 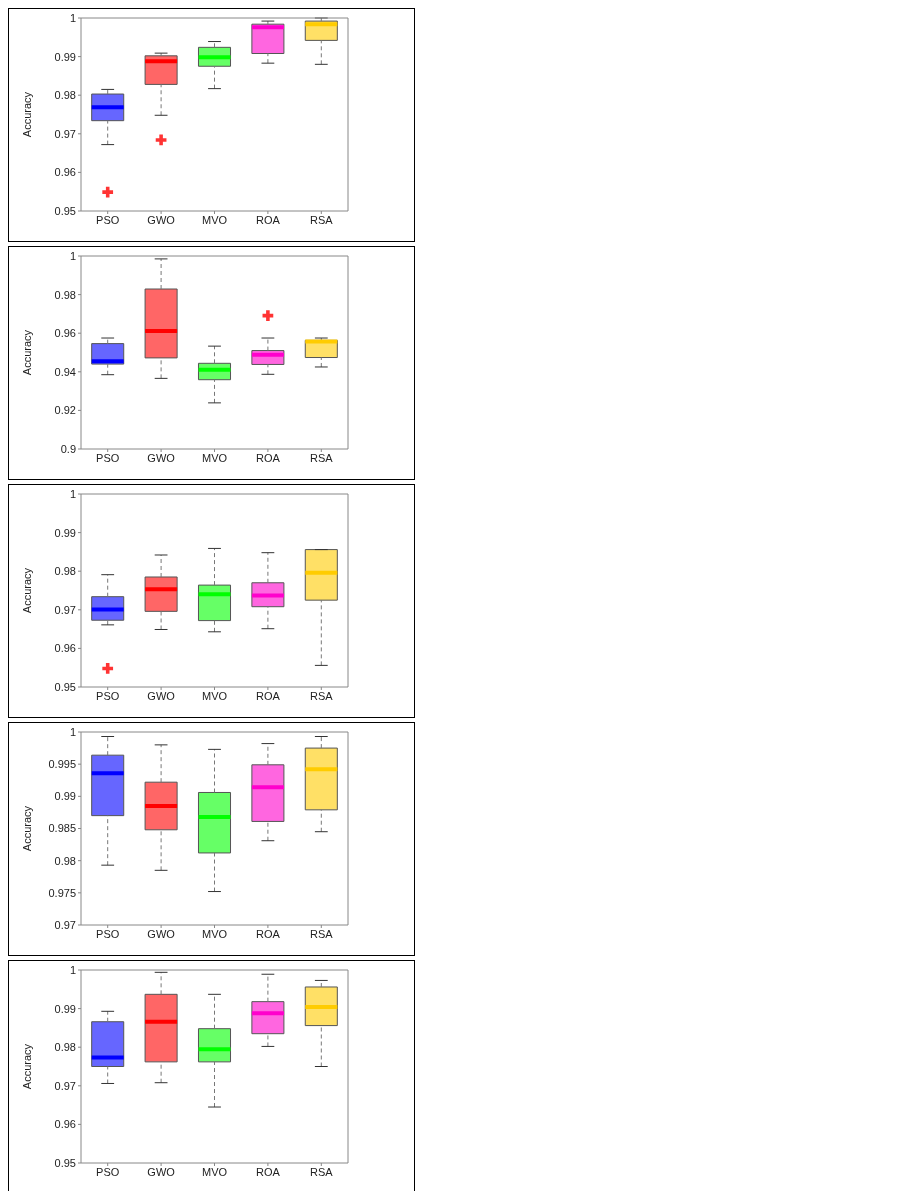 What do you see at coordinates (62, 892) in the screenshot?
I see `y-tick-label: 0.975` at bounding box center [62, 892].